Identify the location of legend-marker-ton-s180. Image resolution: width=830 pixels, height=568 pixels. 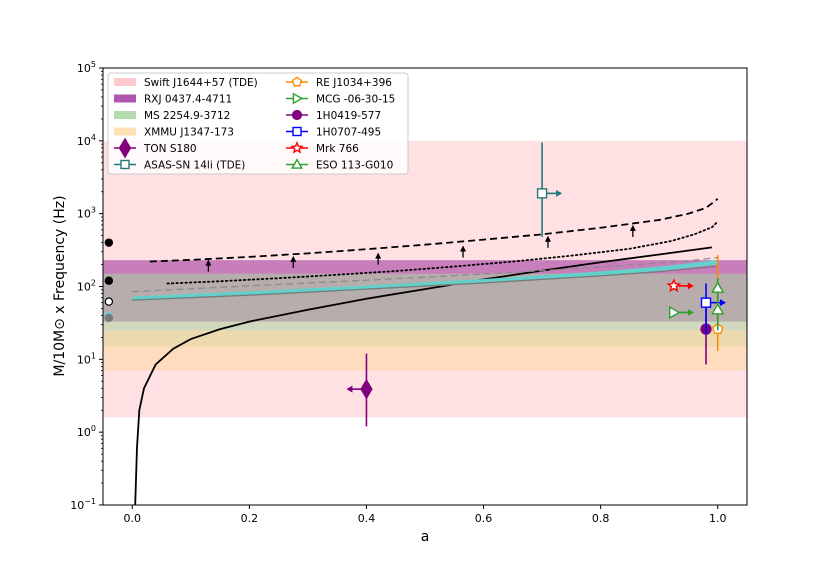
(125, 148).